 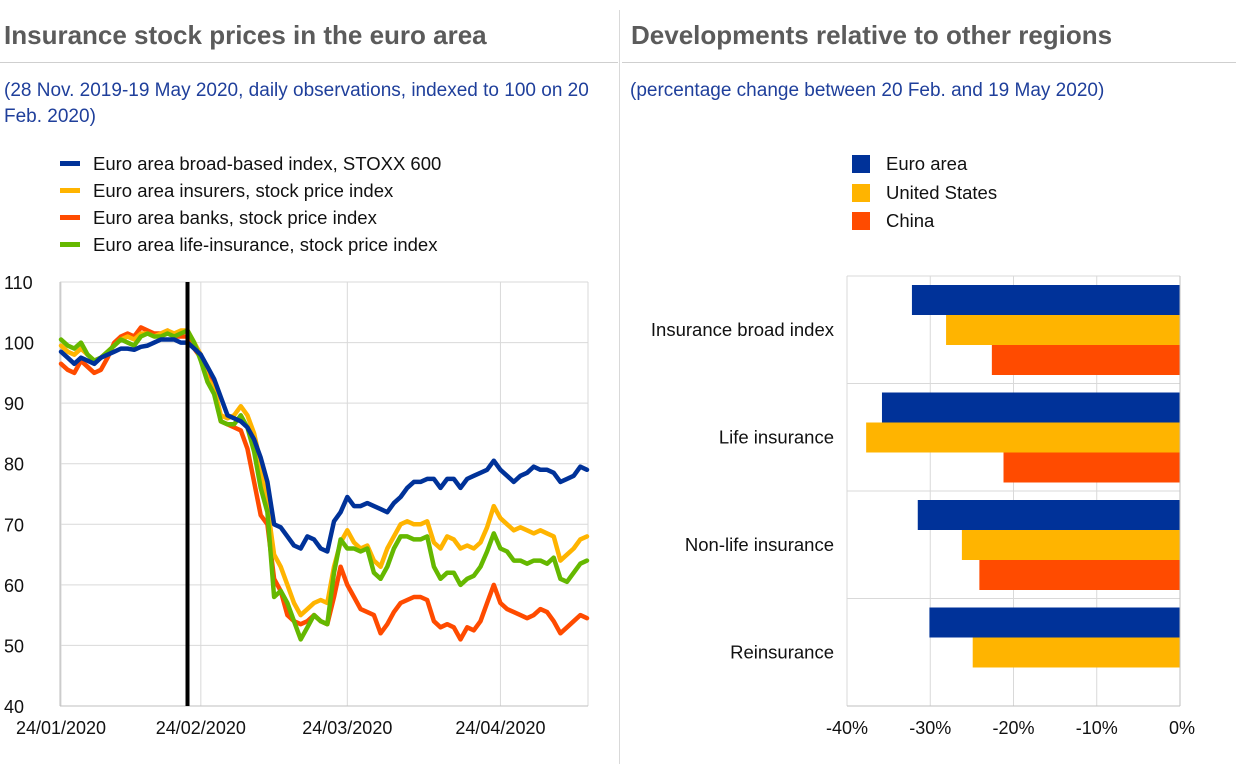 I want to click on legend-item-1: United States, so click(x=924, y=193).